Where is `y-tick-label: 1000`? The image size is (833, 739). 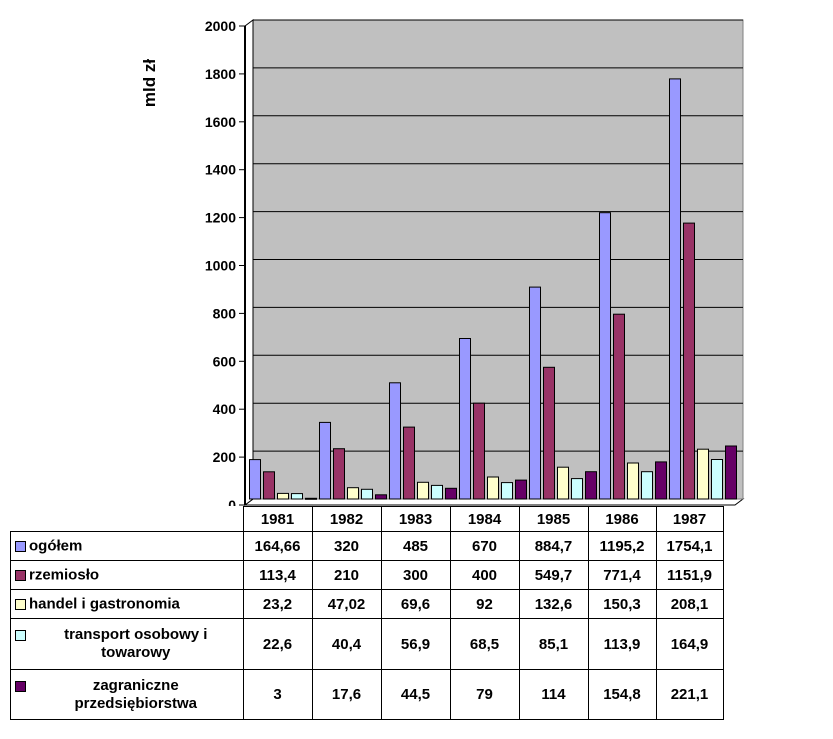
y-tick-label: 1000 is located at coordinates (220, 266).